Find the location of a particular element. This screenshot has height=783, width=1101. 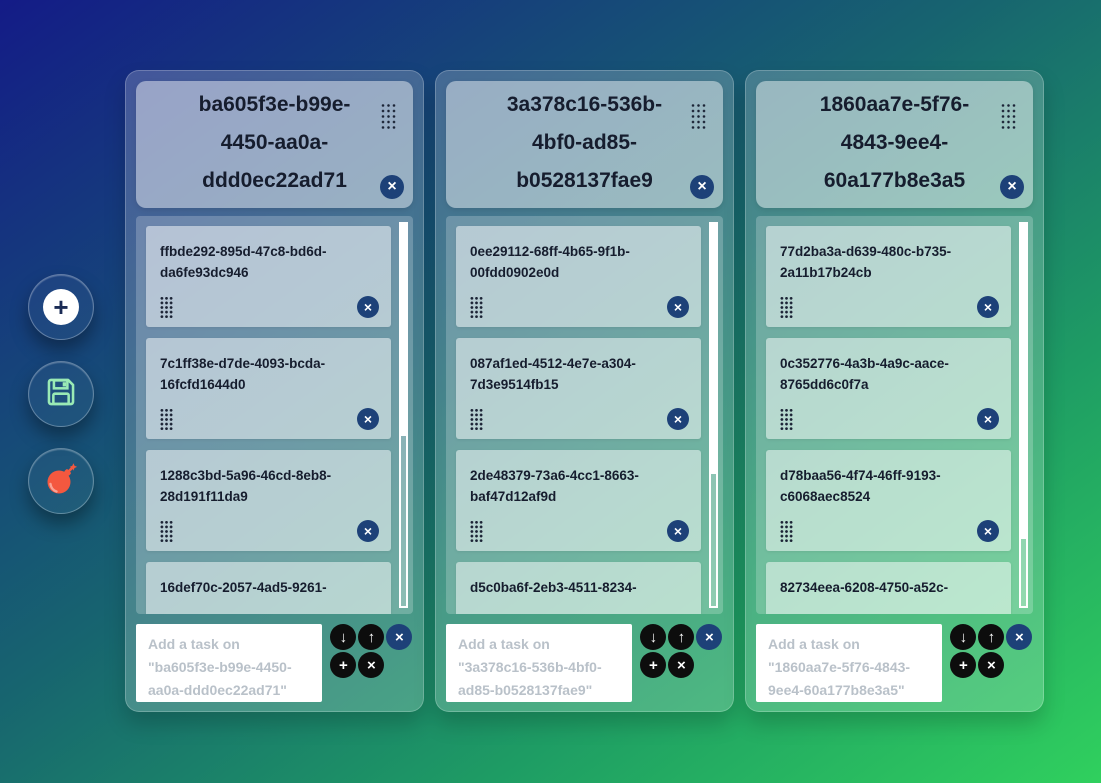

task-title: 7c1ff38e-d7de-4093-bcda-16fcfd1644d0 is located at coordinates (243, 374).